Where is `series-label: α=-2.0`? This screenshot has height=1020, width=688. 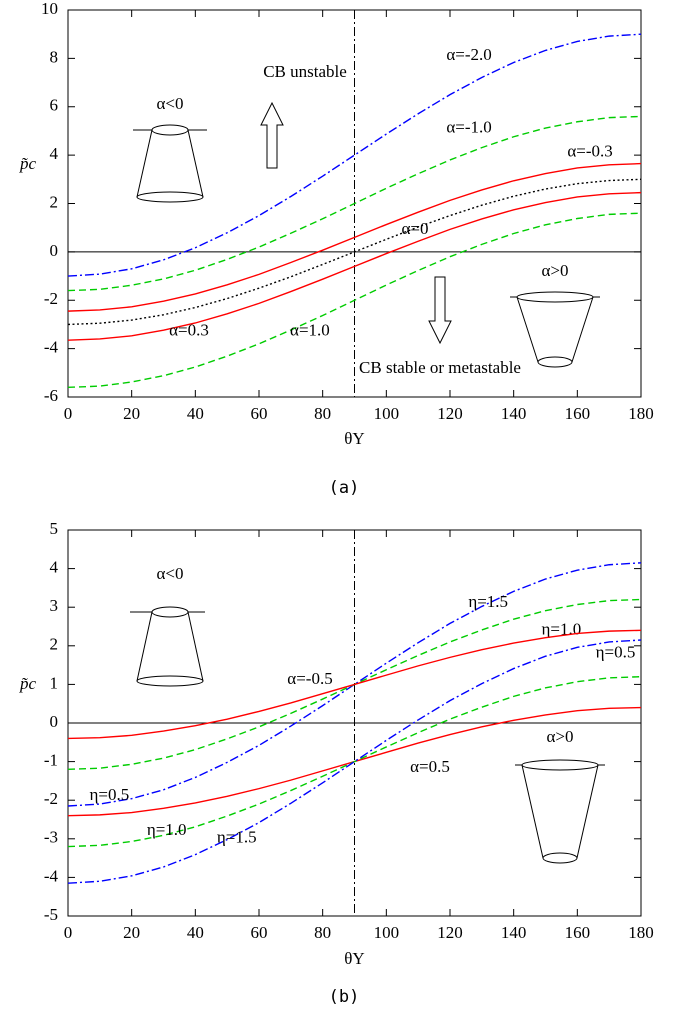 series-label: α=-2.0 is located at coordinates (468, 54).